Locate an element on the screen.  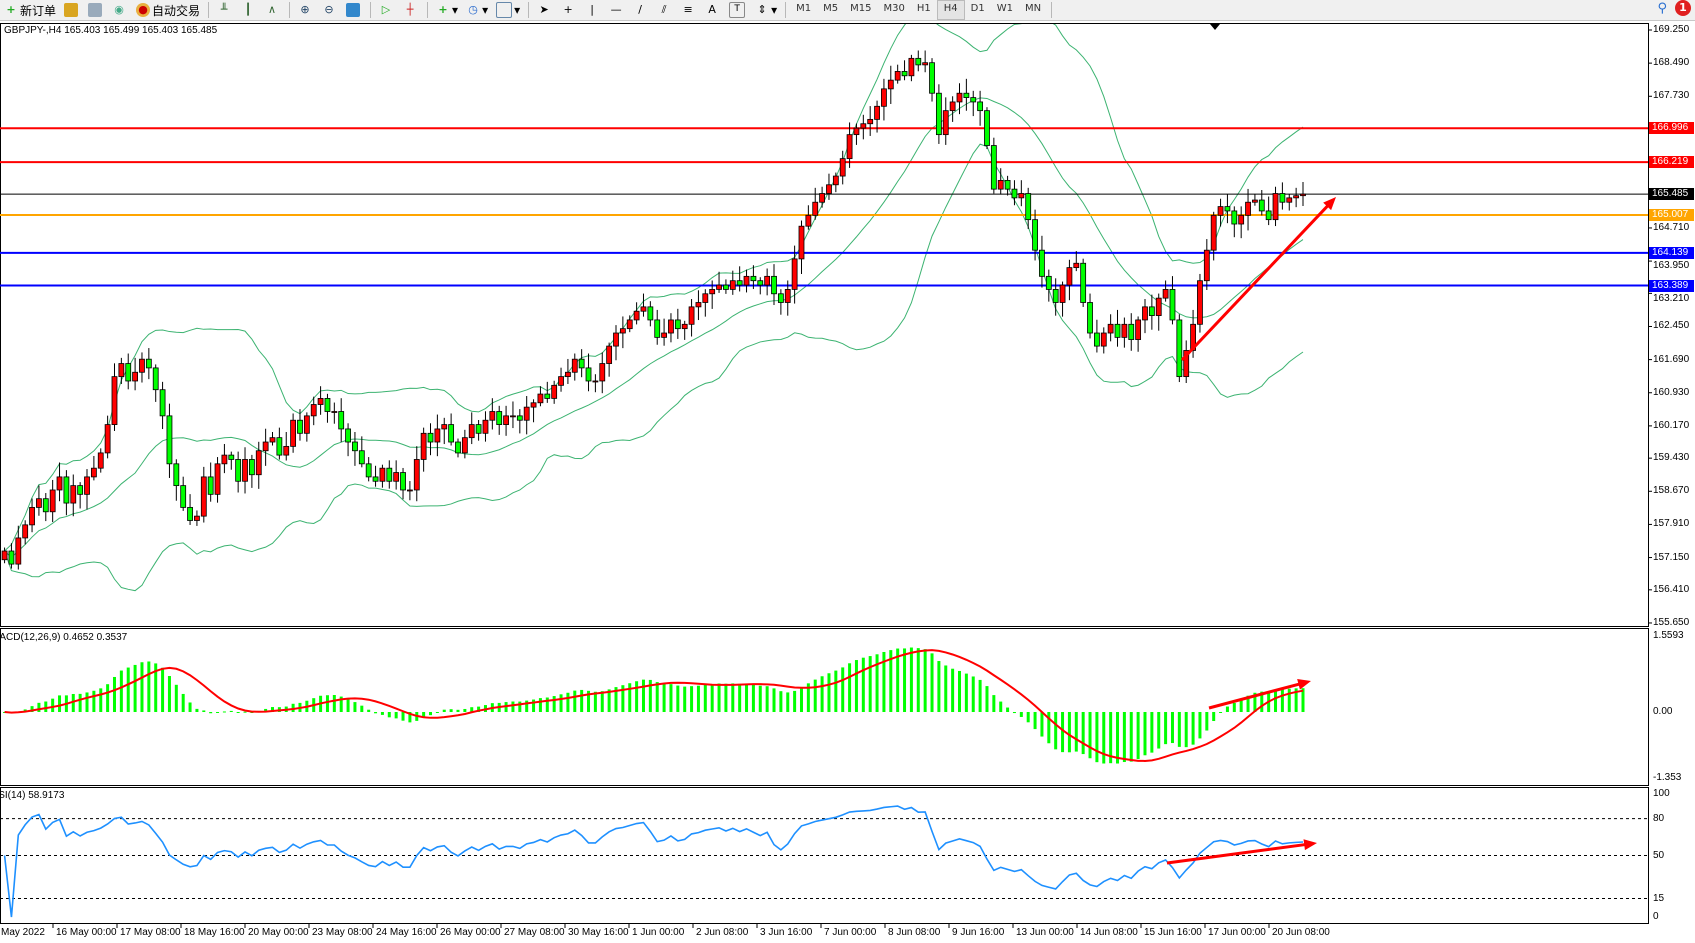
text-label-tool: T is located at coordinates (738, 10).